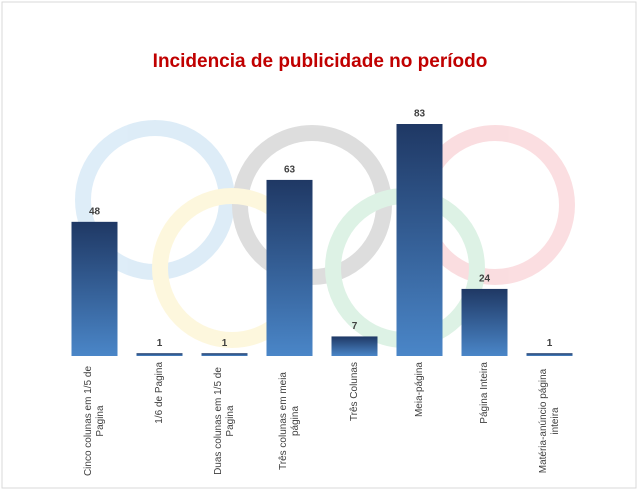 This screenshot has width=639, height=492. What do you see at coordinates (159, 393) in the screenshot?
I see `x-tick-label: 1/6 de Pagina` at bounding box center [159, 393].